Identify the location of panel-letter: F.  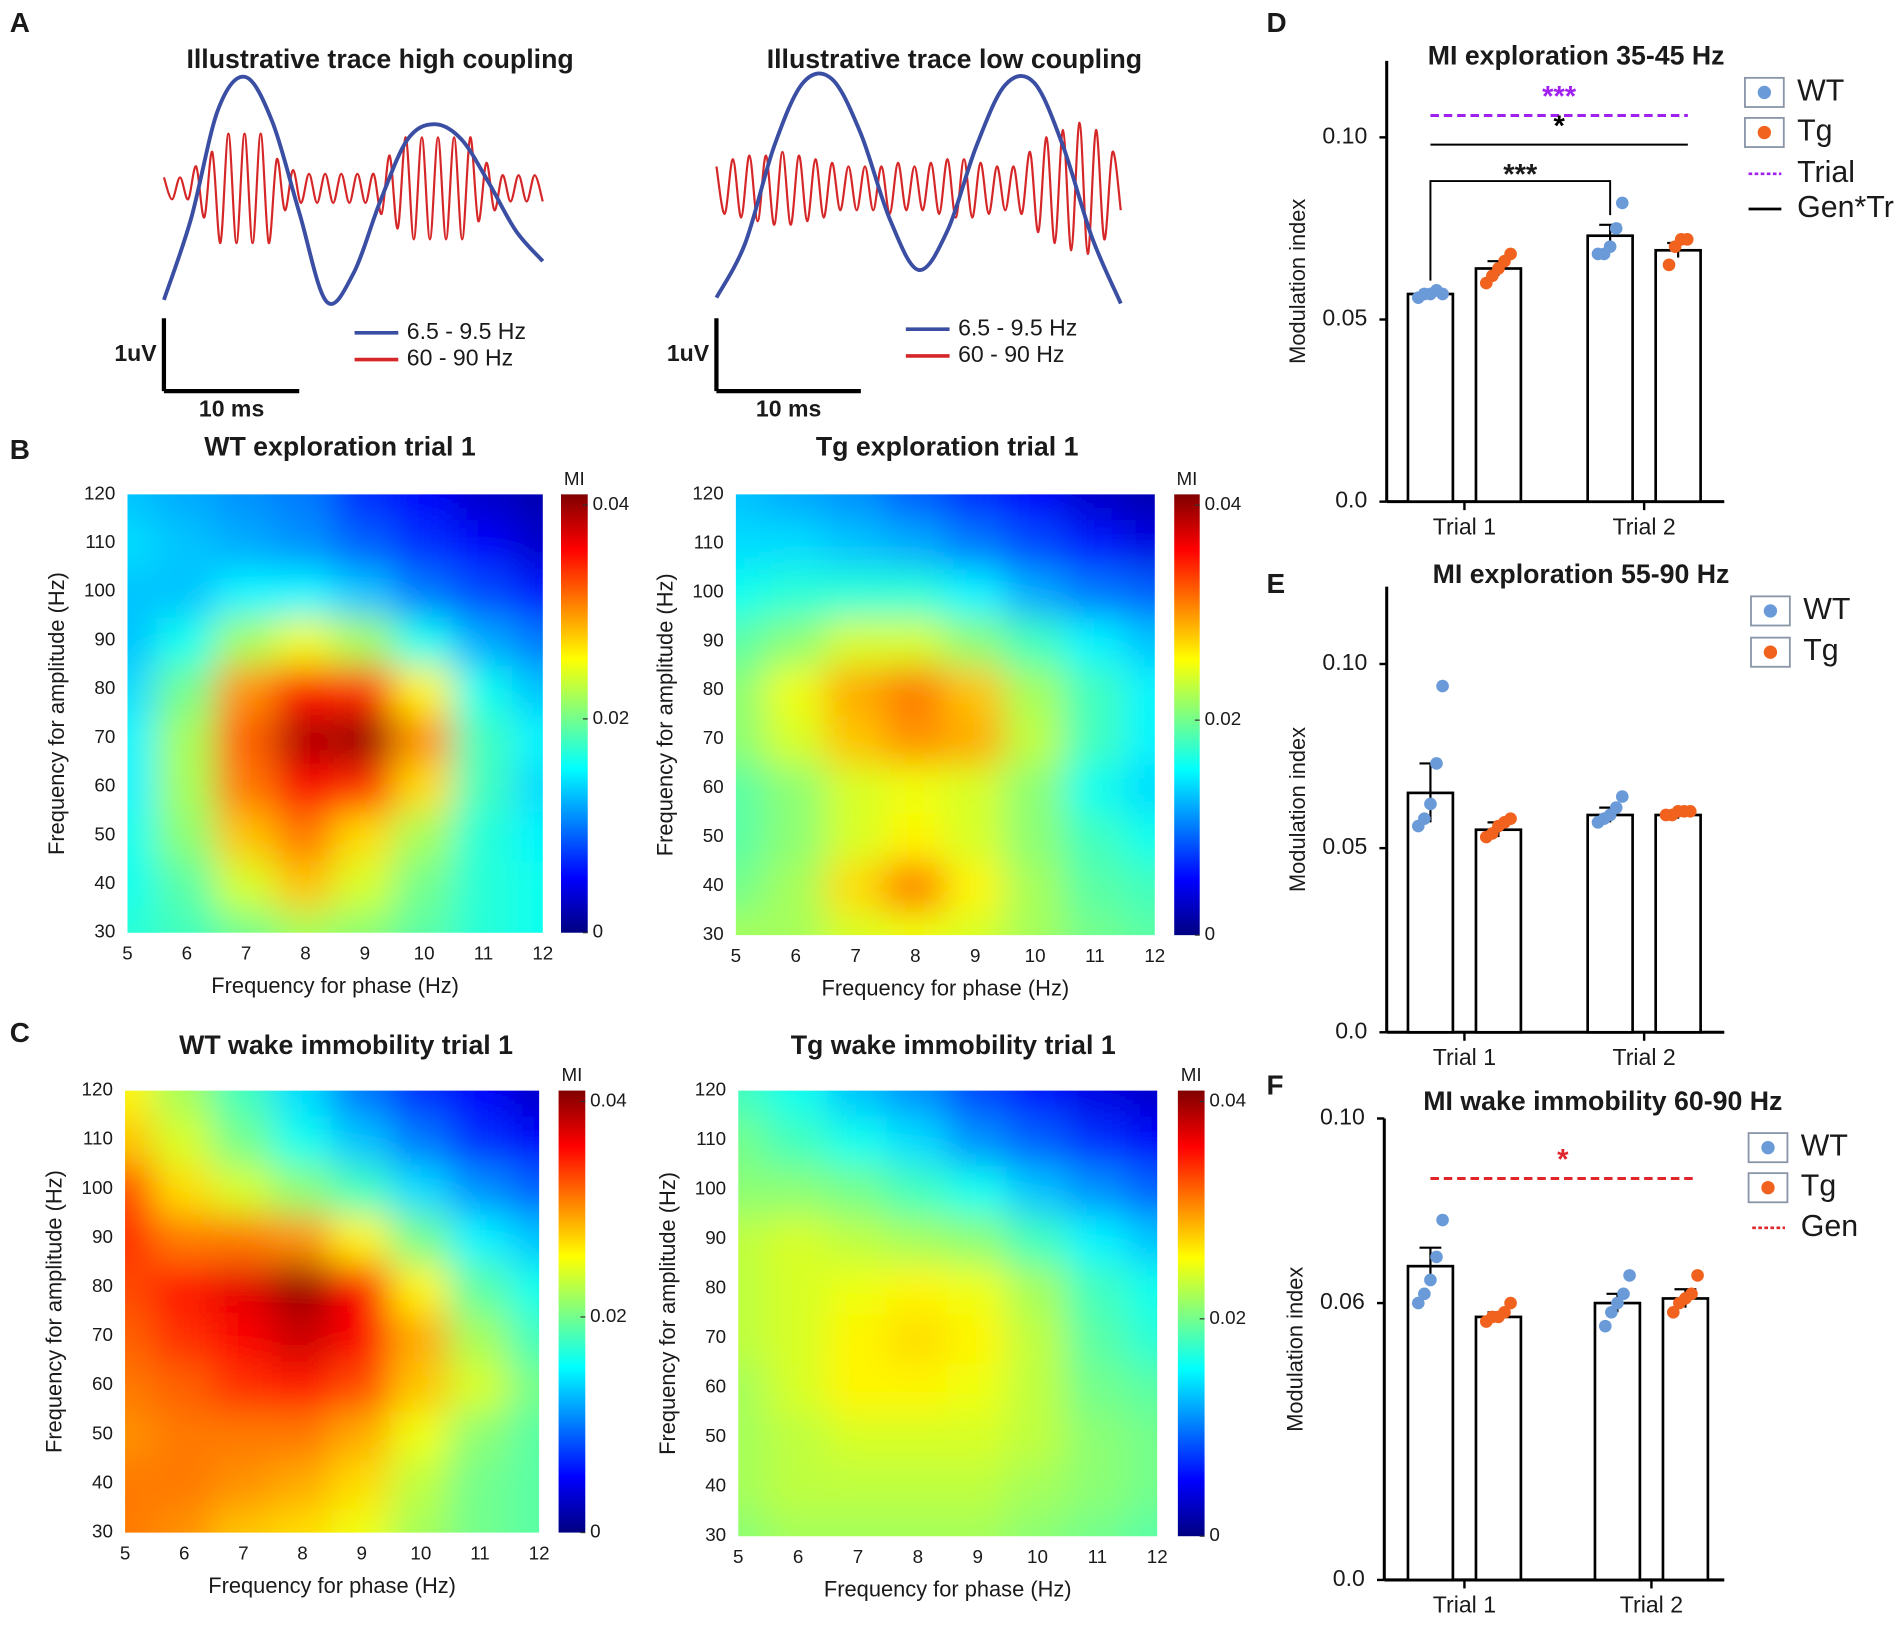
(1275, 1084).